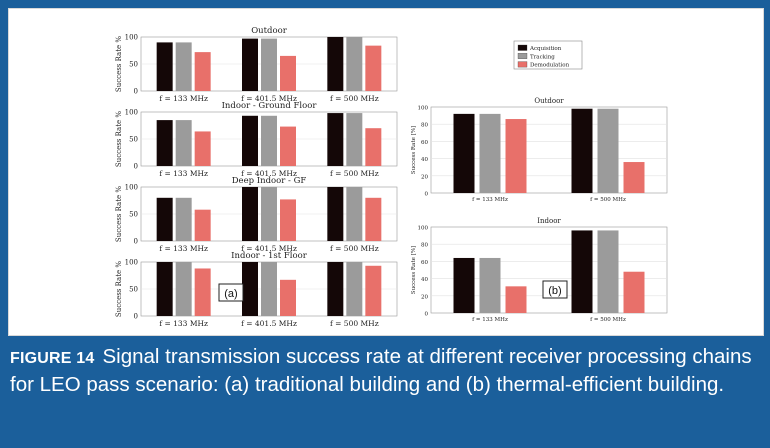 The image size is (770, 448). I want to click on legend-entry-acquisition: Acquisition, so click(545, 49).